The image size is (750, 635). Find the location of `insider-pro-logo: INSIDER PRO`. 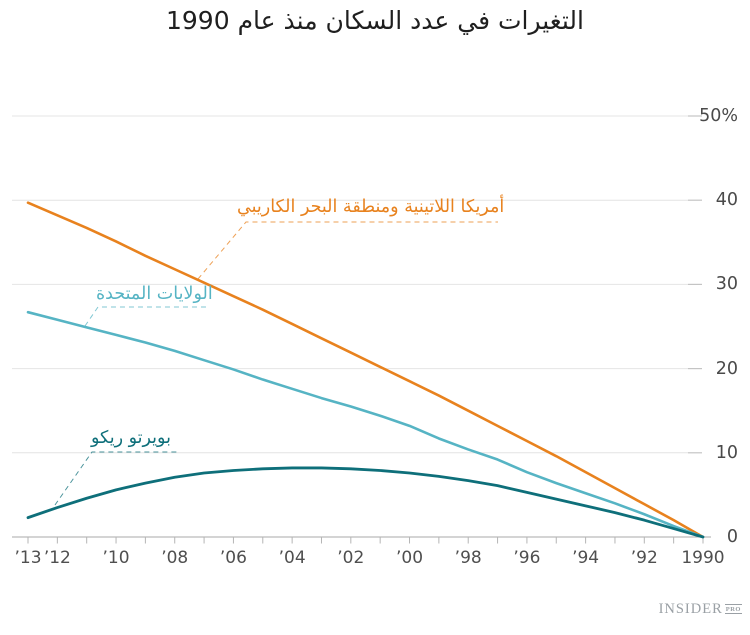

insider-pro-logo: INSIDER PRO is located at coordinates (700, 609).